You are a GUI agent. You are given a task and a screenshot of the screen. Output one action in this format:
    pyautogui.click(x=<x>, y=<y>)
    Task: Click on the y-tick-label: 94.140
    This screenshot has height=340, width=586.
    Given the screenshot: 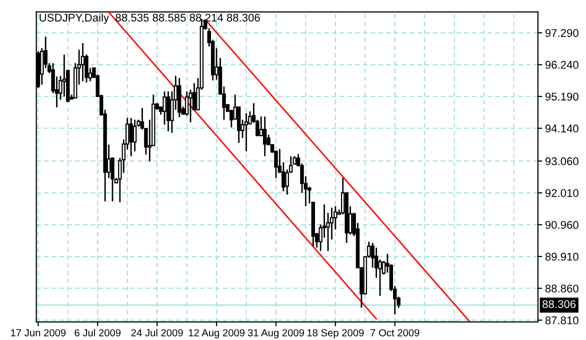 What is the action you would take?
    pyautogui.click(x=561, y=128)
    